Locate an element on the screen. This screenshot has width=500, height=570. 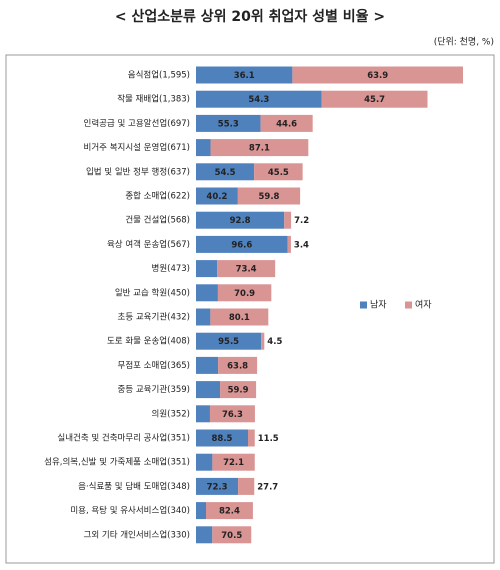
value-label: 88.5 is located at coordinates (222, 439).